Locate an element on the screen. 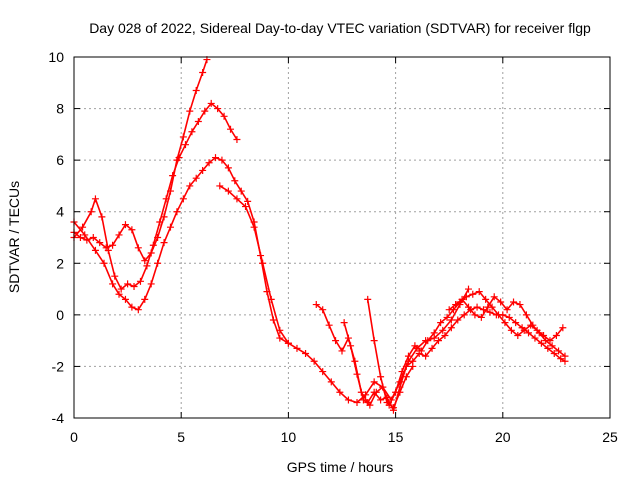  y-tick-label: -4 is located at coordinates (58, 418).